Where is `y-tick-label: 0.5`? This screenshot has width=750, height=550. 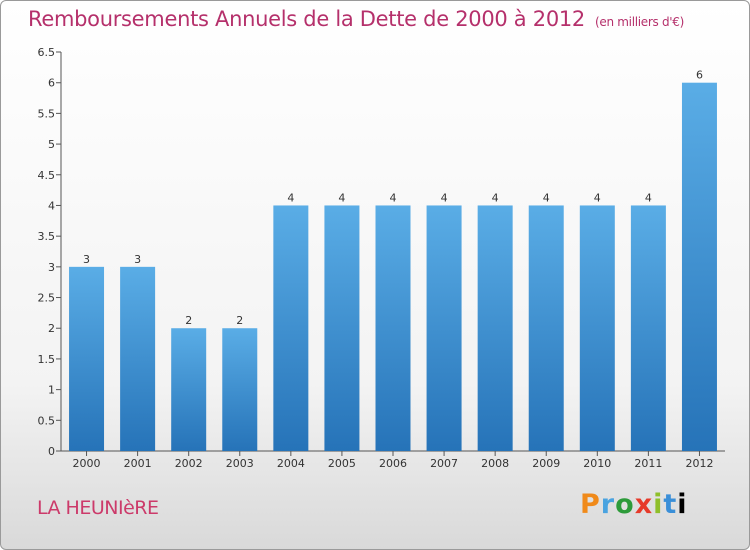 y-tick-label: 0.5 is located at coordinates (47, 420).